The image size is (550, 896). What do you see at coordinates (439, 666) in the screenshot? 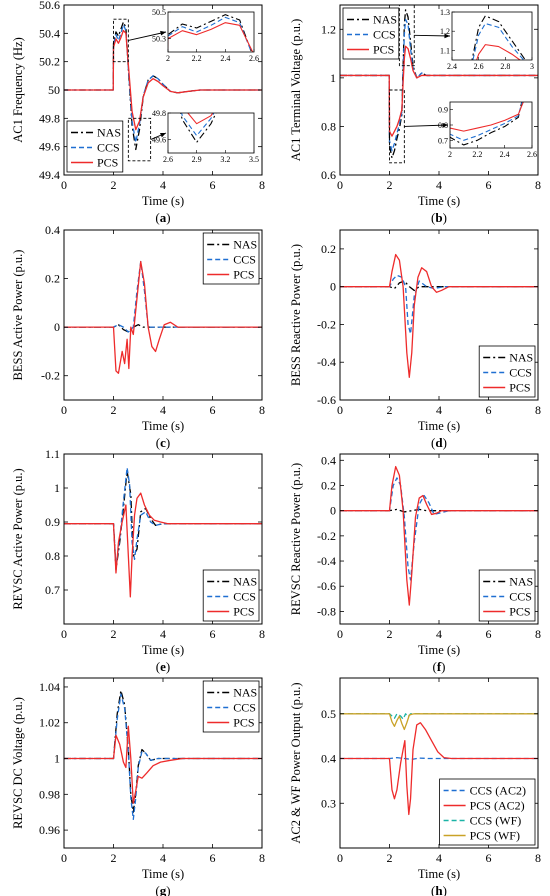
I see `panel-letter-text: f` at bounding box center [439, 666].